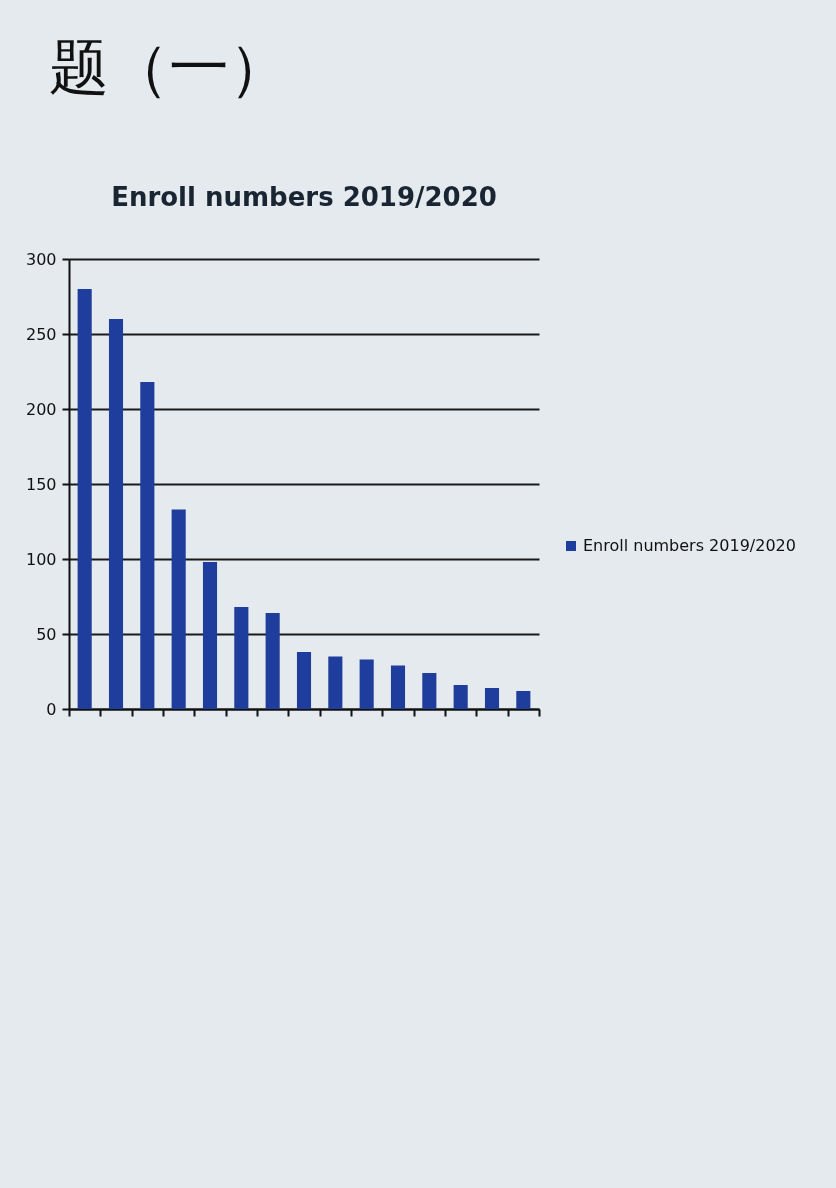 This screenshot has width=836, height=1188. I want to click on y-tick-label: 50, so click(46, 634).